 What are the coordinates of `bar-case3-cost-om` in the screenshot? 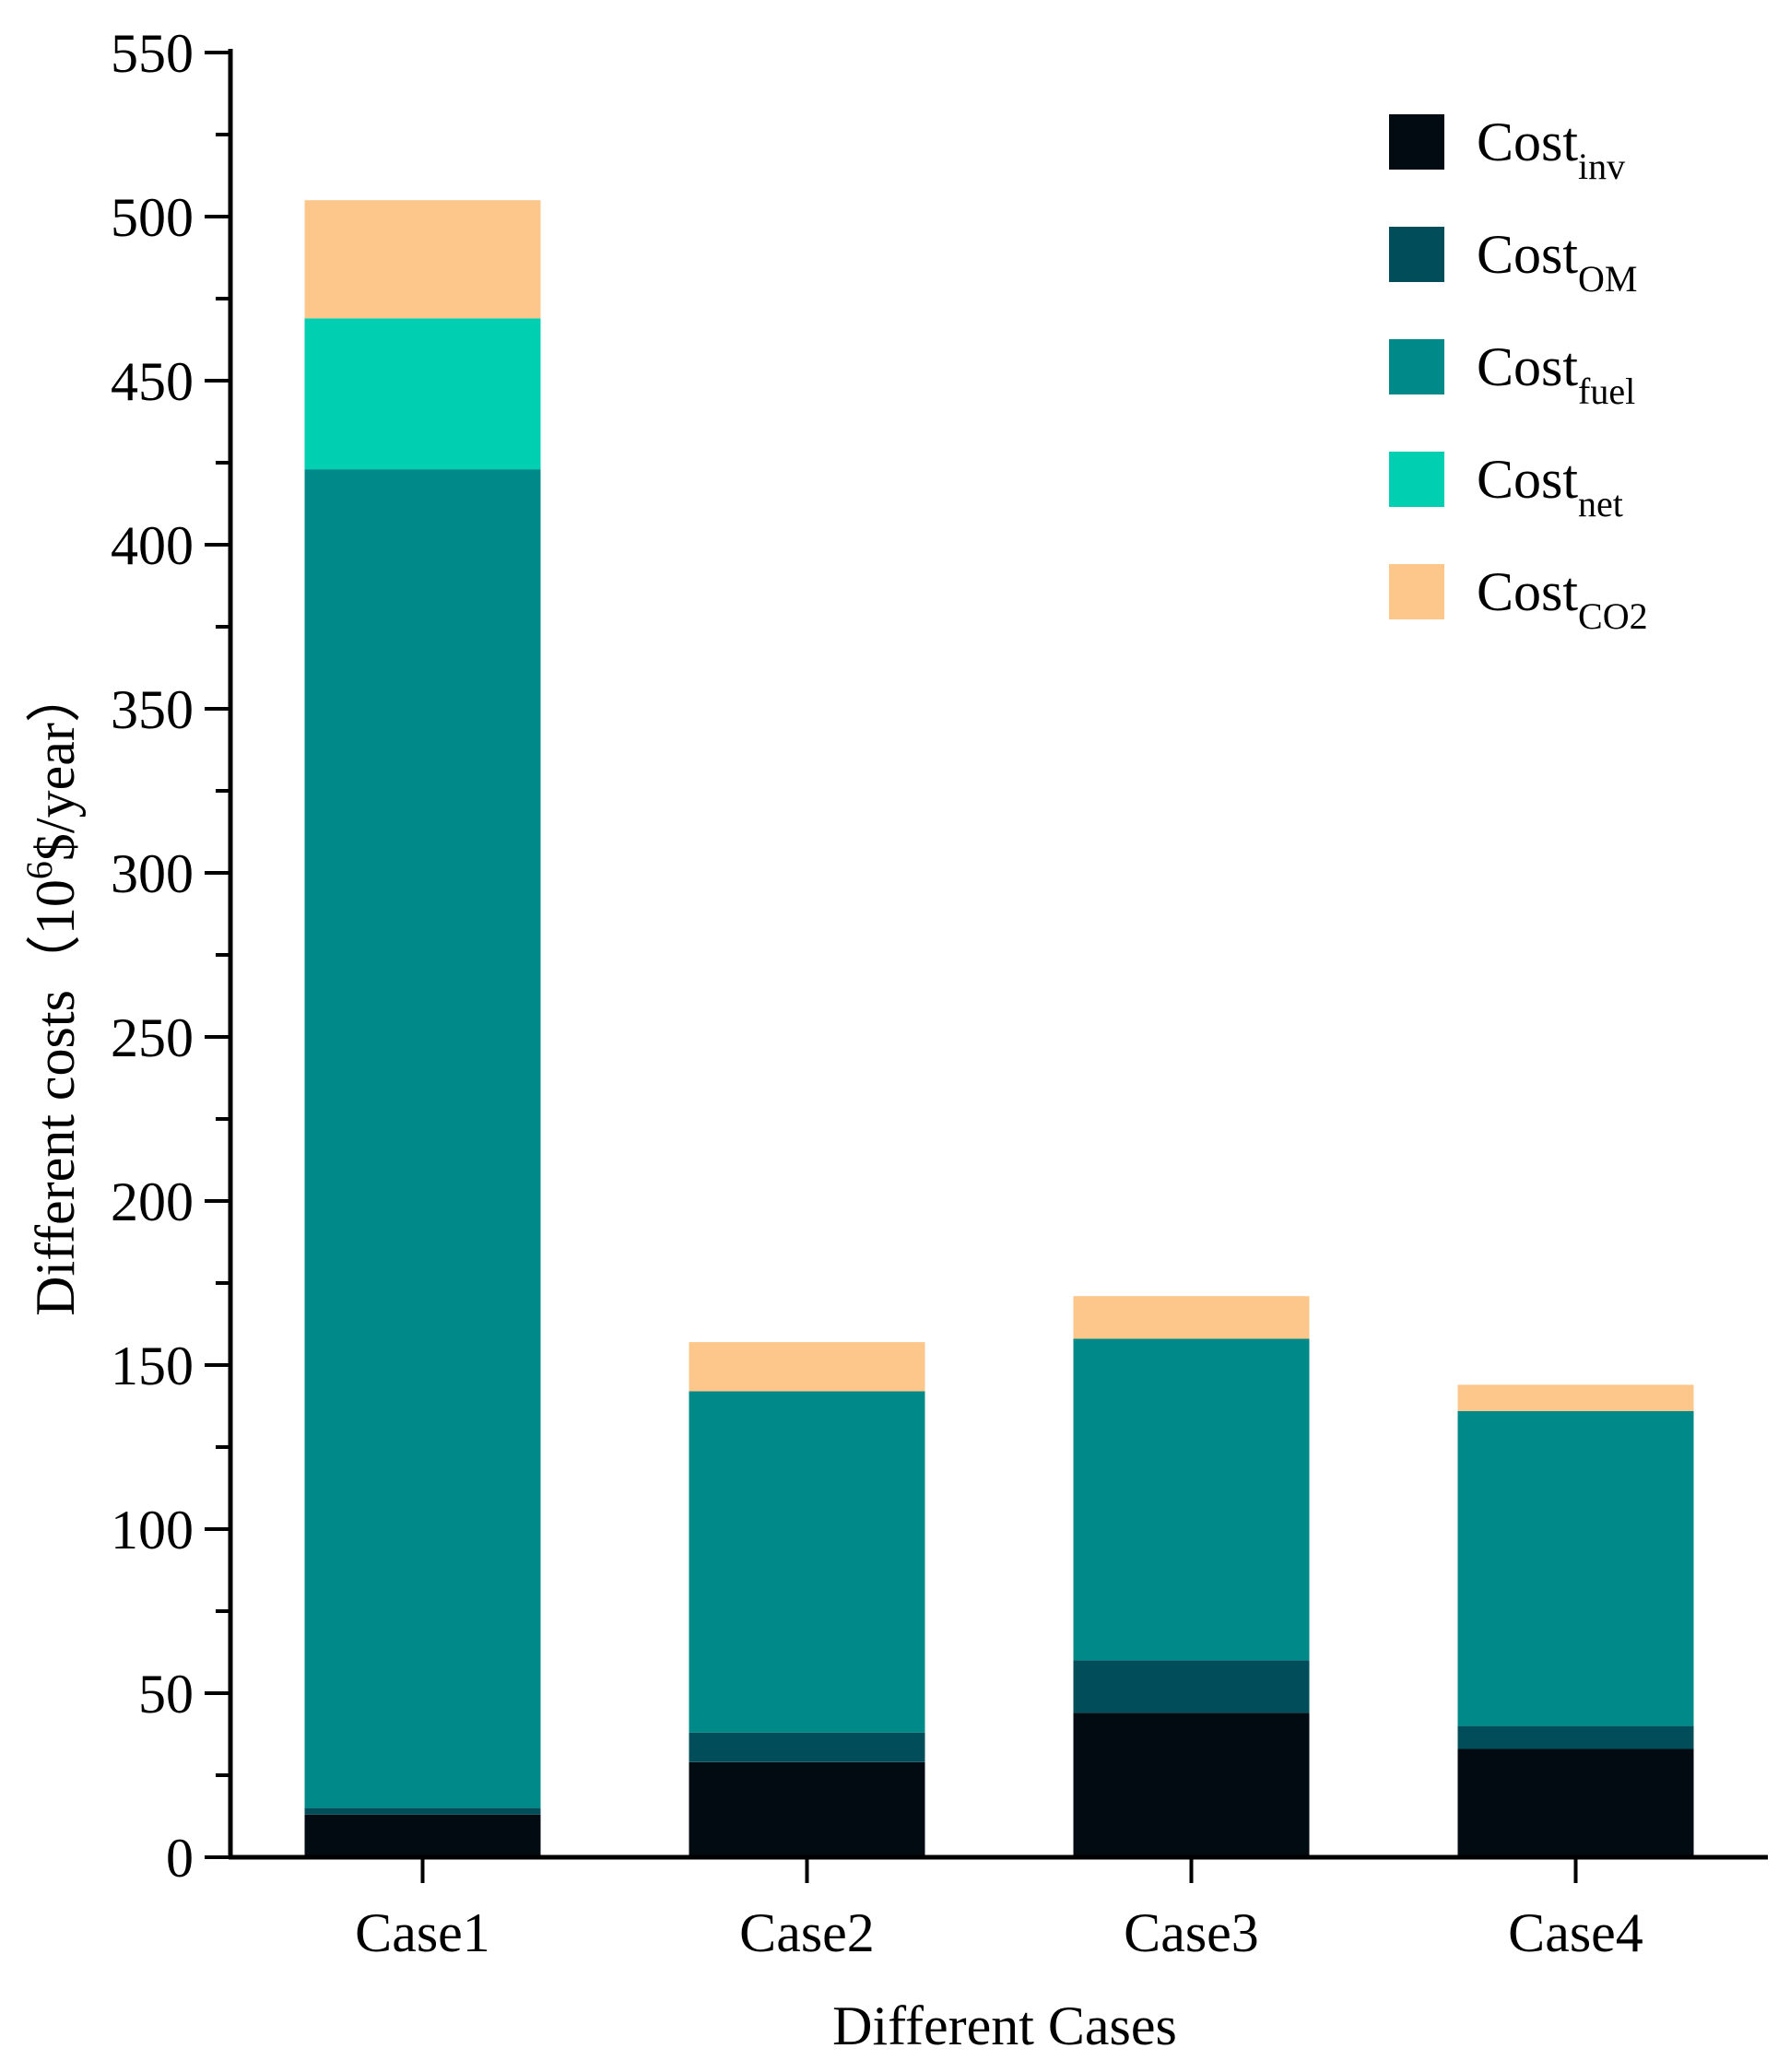 It's located at (1191, 1687).